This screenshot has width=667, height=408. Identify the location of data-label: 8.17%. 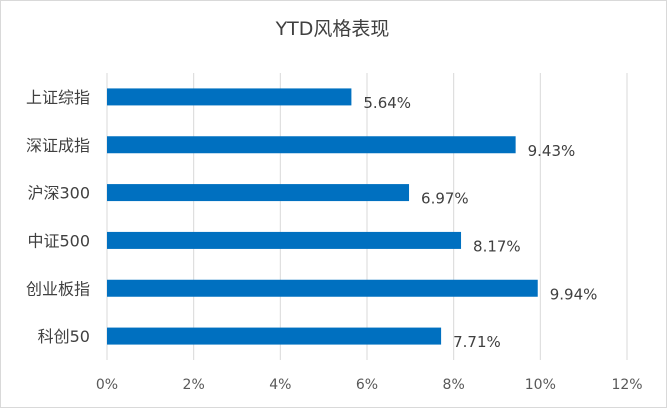
(497, 246).